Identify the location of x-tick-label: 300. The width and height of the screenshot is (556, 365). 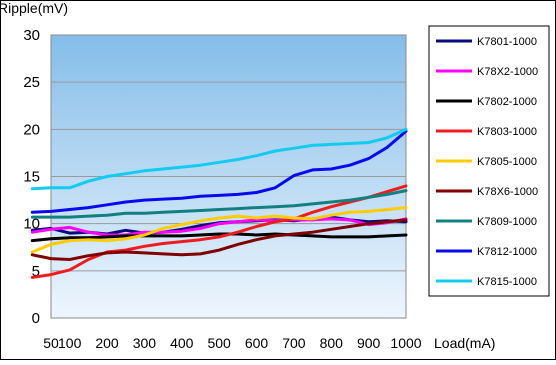
(145, 343).